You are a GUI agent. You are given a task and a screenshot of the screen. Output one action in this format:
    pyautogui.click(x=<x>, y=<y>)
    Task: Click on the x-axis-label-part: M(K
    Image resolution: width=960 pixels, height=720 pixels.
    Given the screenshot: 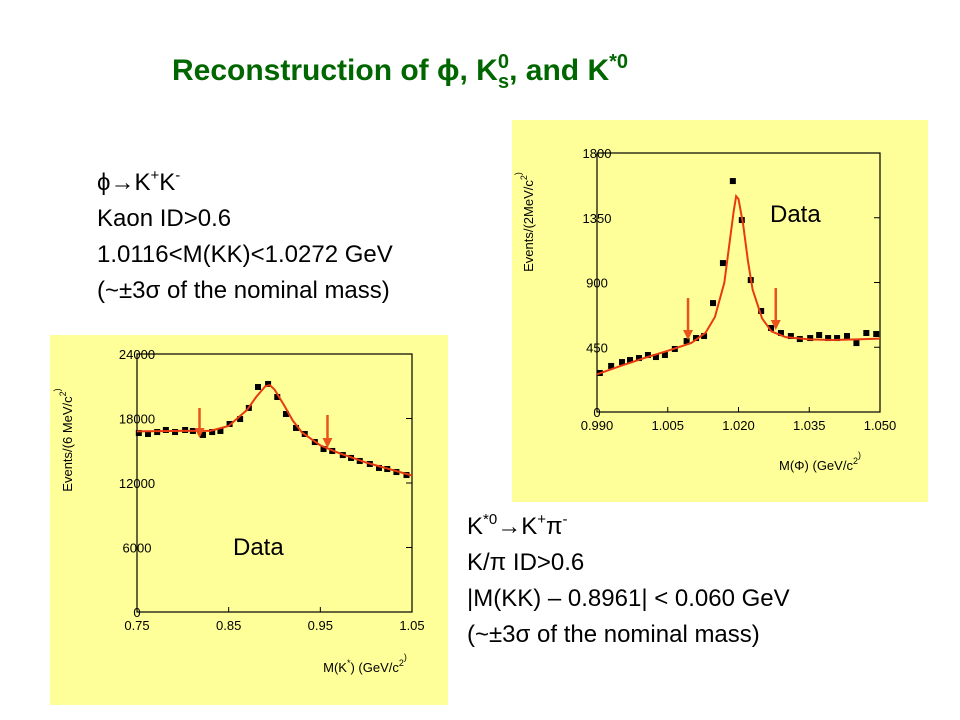 What is the action you would take?
    pyautogui.click(x=335, y=667)
    